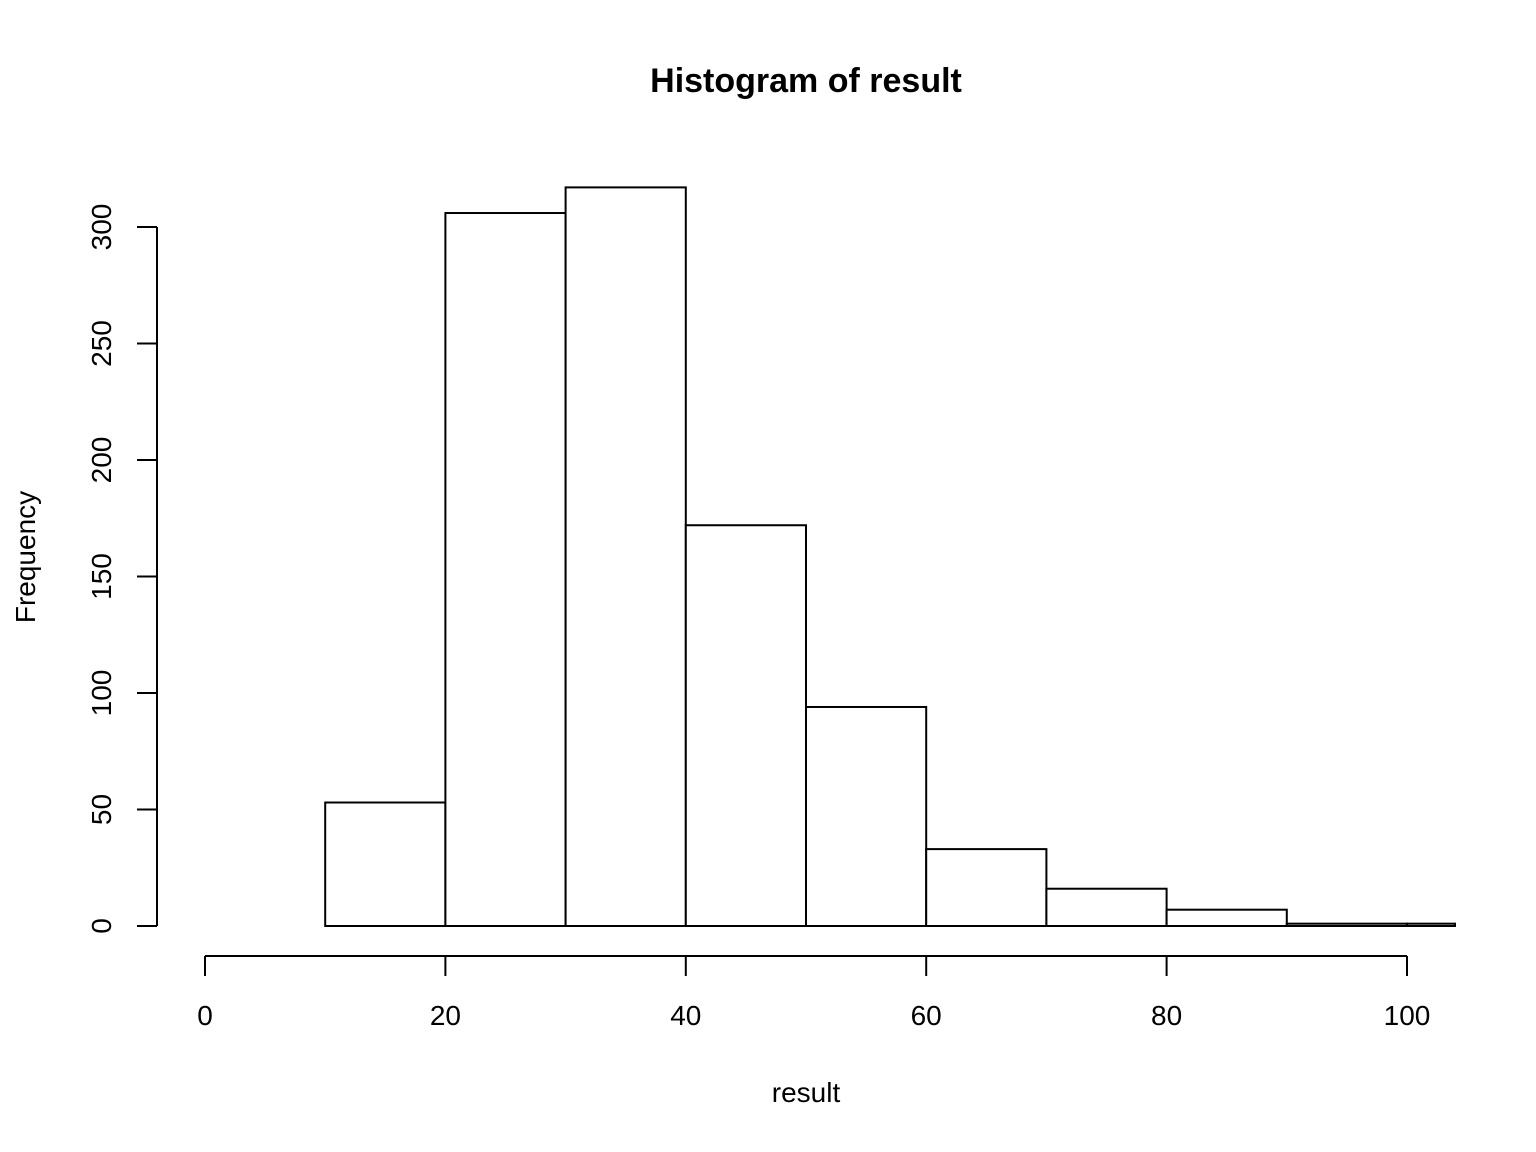 Image resolution: width=1536 pixels, height=1152 pixels. I want to click on chart-title: Histogram of result, so click(806, 81).